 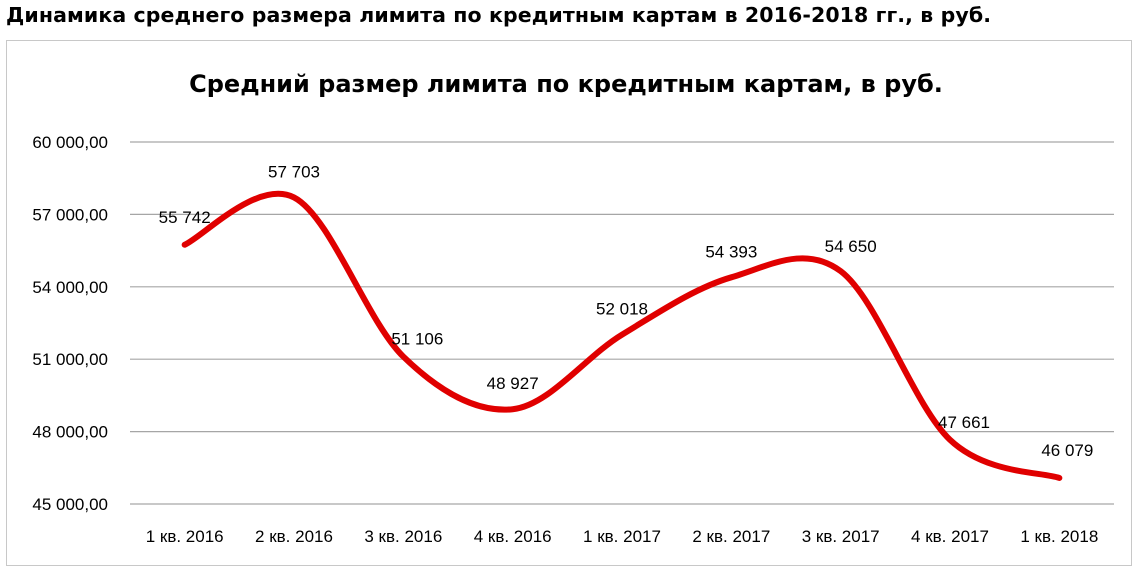 I want to click on data-label: 52 018, so click(x=622, y=309).